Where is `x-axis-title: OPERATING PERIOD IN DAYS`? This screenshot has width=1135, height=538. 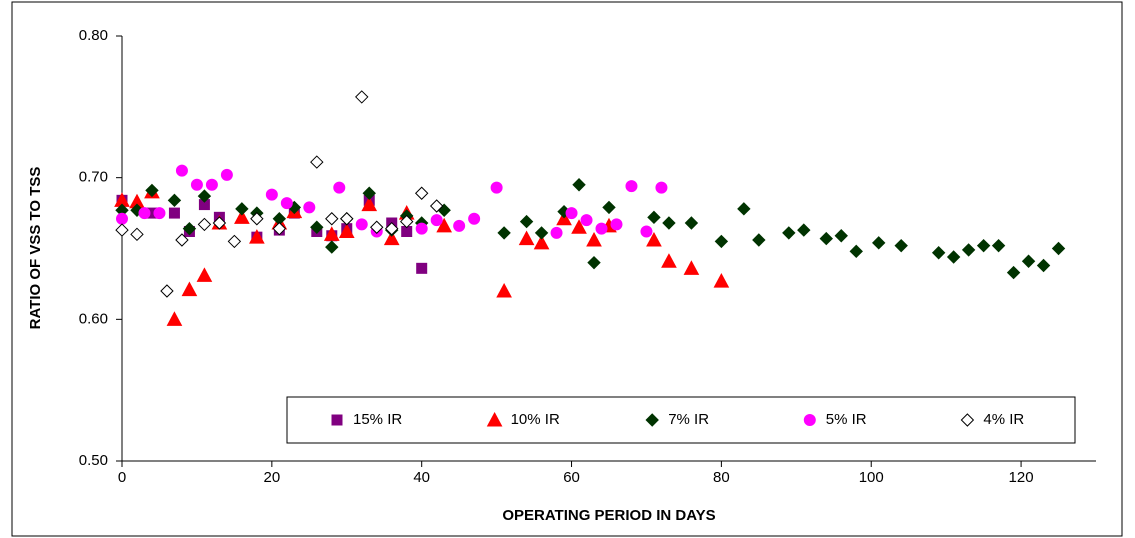
x-axis-title: OPERATING PERIOD IN DAYS is located at coordinates (608, 515).